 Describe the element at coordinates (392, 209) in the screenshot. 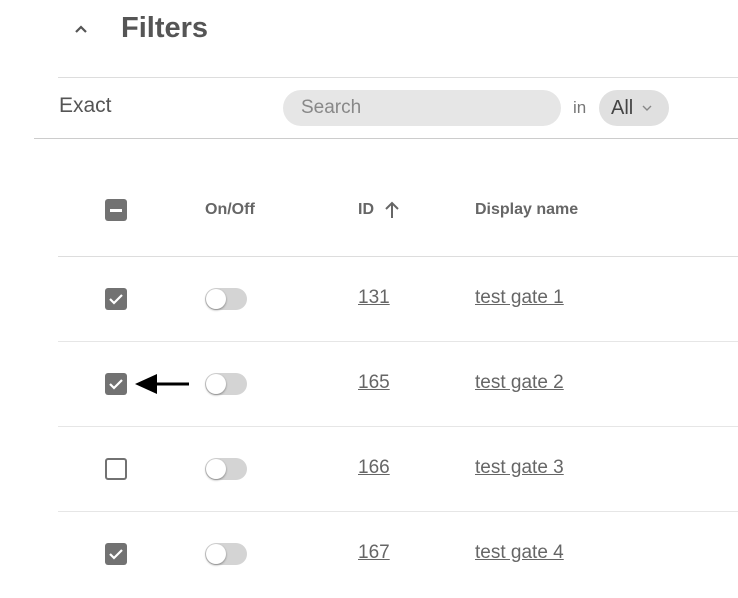

I see `arrow-up-icon` at that location.